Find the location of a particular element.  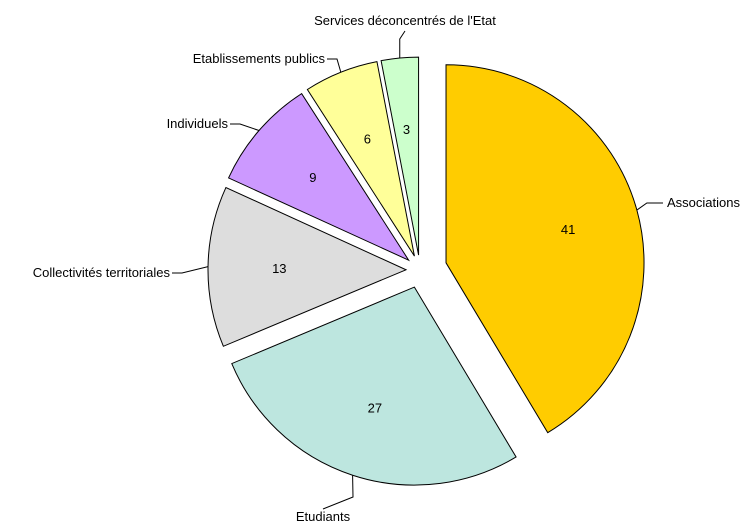

value-label-associations: 41 is located at coordinates (568, 229).